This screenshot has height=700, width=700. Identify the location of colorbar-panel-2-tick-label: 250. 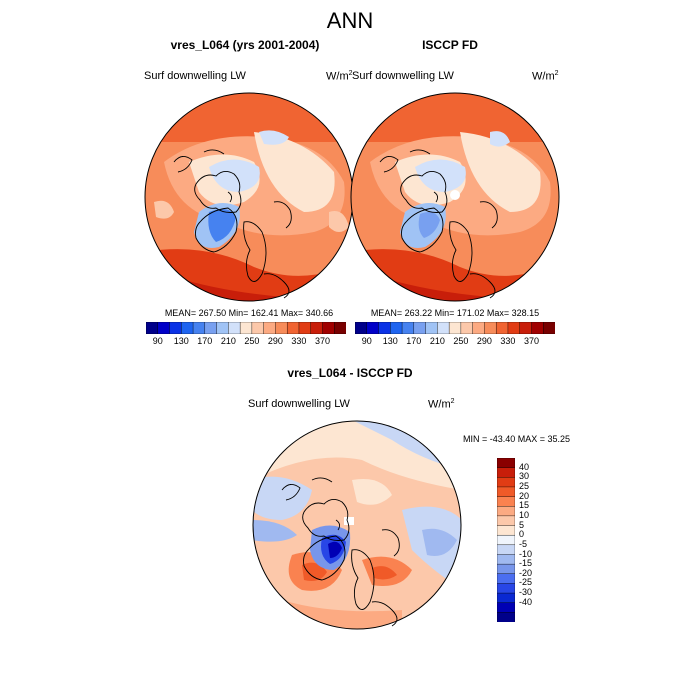
(461, 341).